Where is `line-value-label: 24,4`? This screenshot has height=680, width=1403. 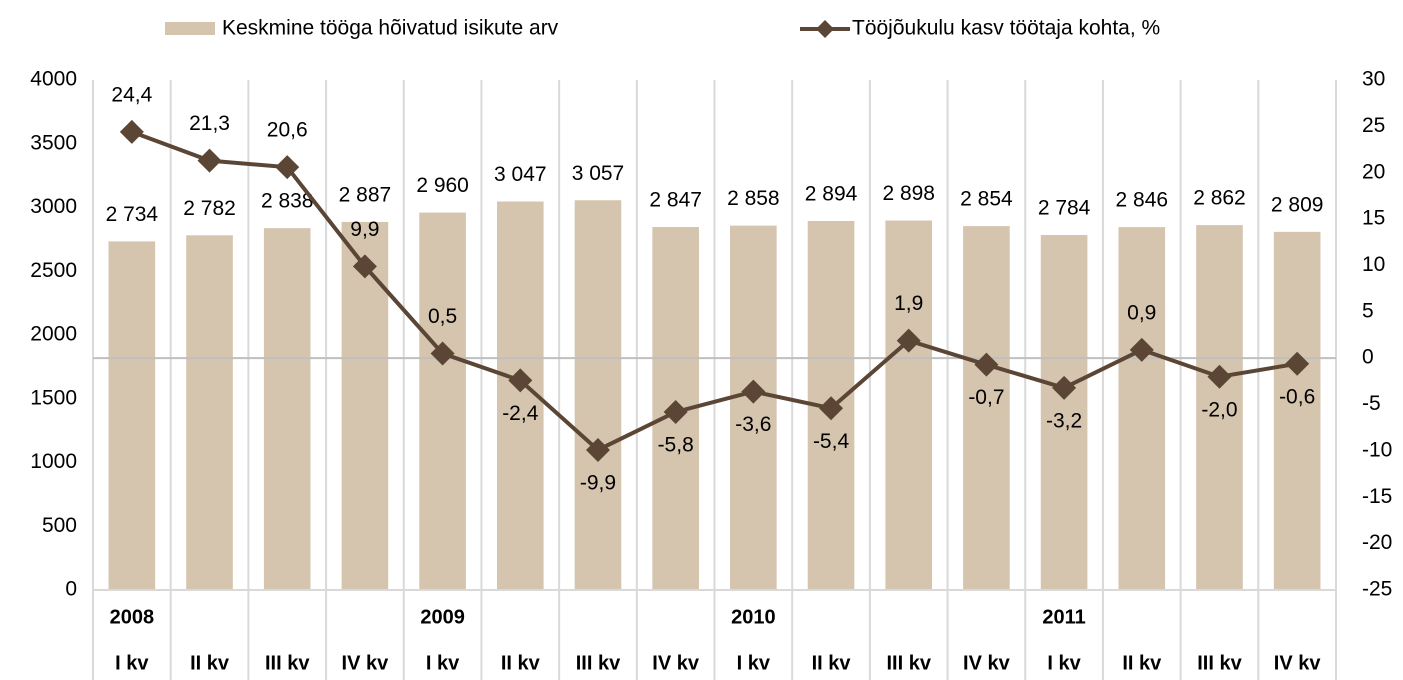 line-value-label: 24,4 is located at coordinates (131, 94).